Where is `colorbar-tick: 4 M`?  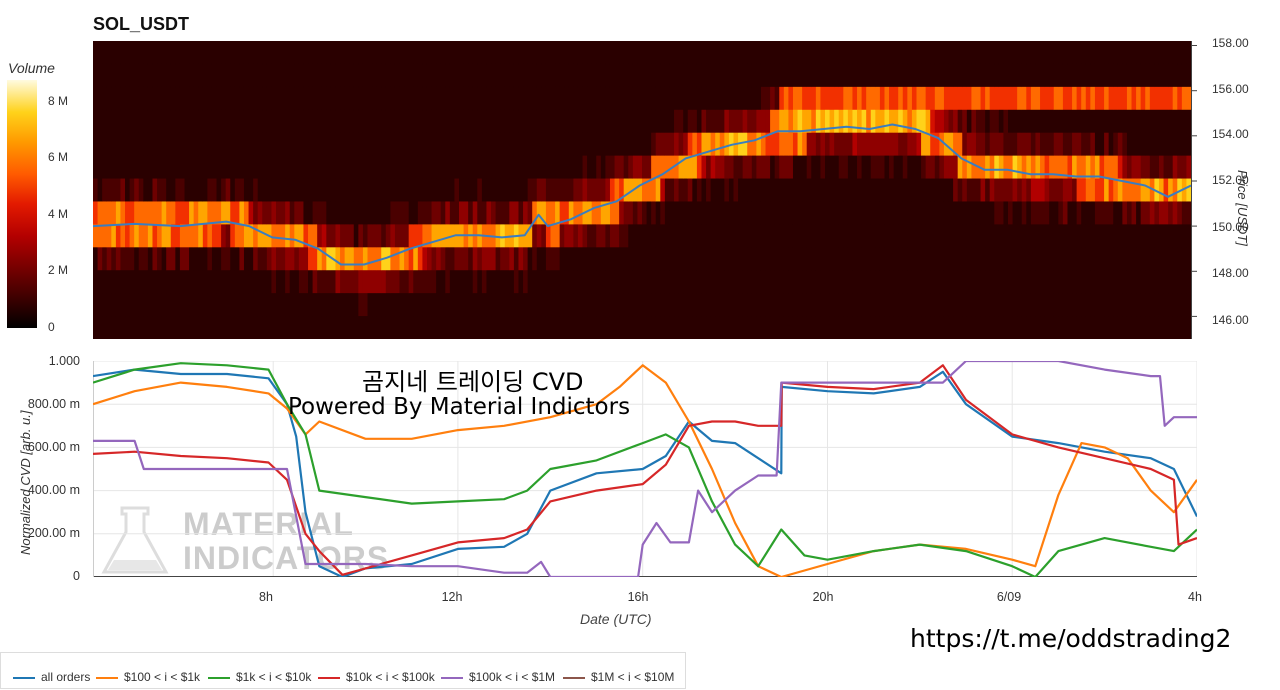 colorbar-tick: 4 M is located at coordinates (58, 214).